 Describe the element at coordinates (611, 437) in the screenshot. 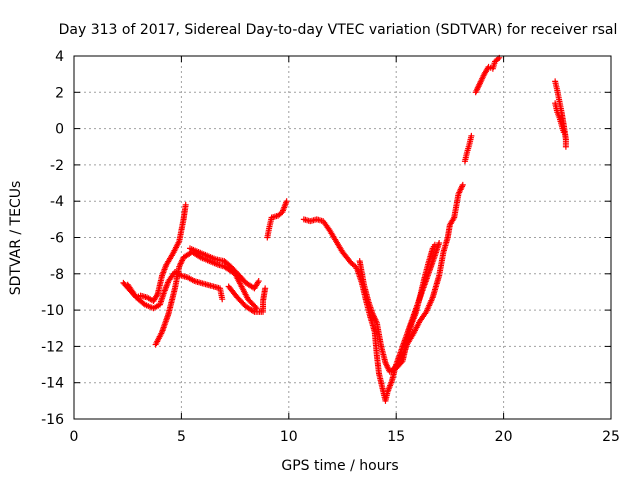

I see `x-tick-label: 25` at that location.